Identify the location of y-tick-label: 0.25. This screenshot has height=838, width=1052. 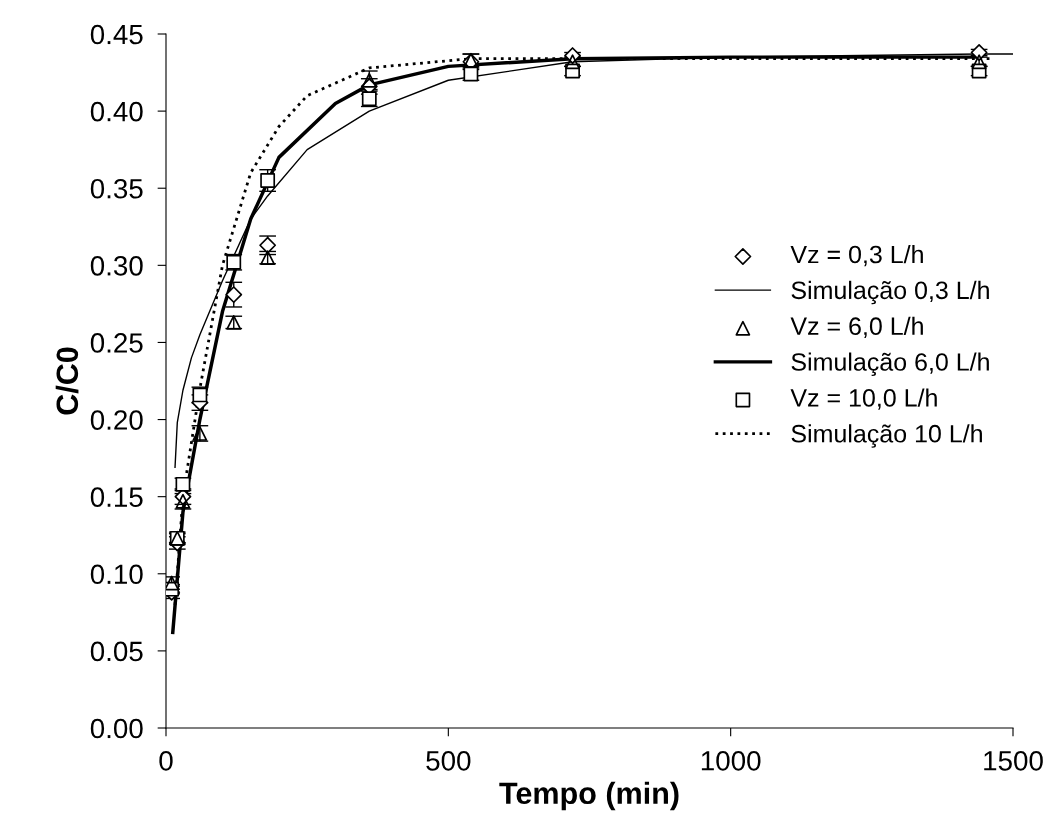
(116, 343).